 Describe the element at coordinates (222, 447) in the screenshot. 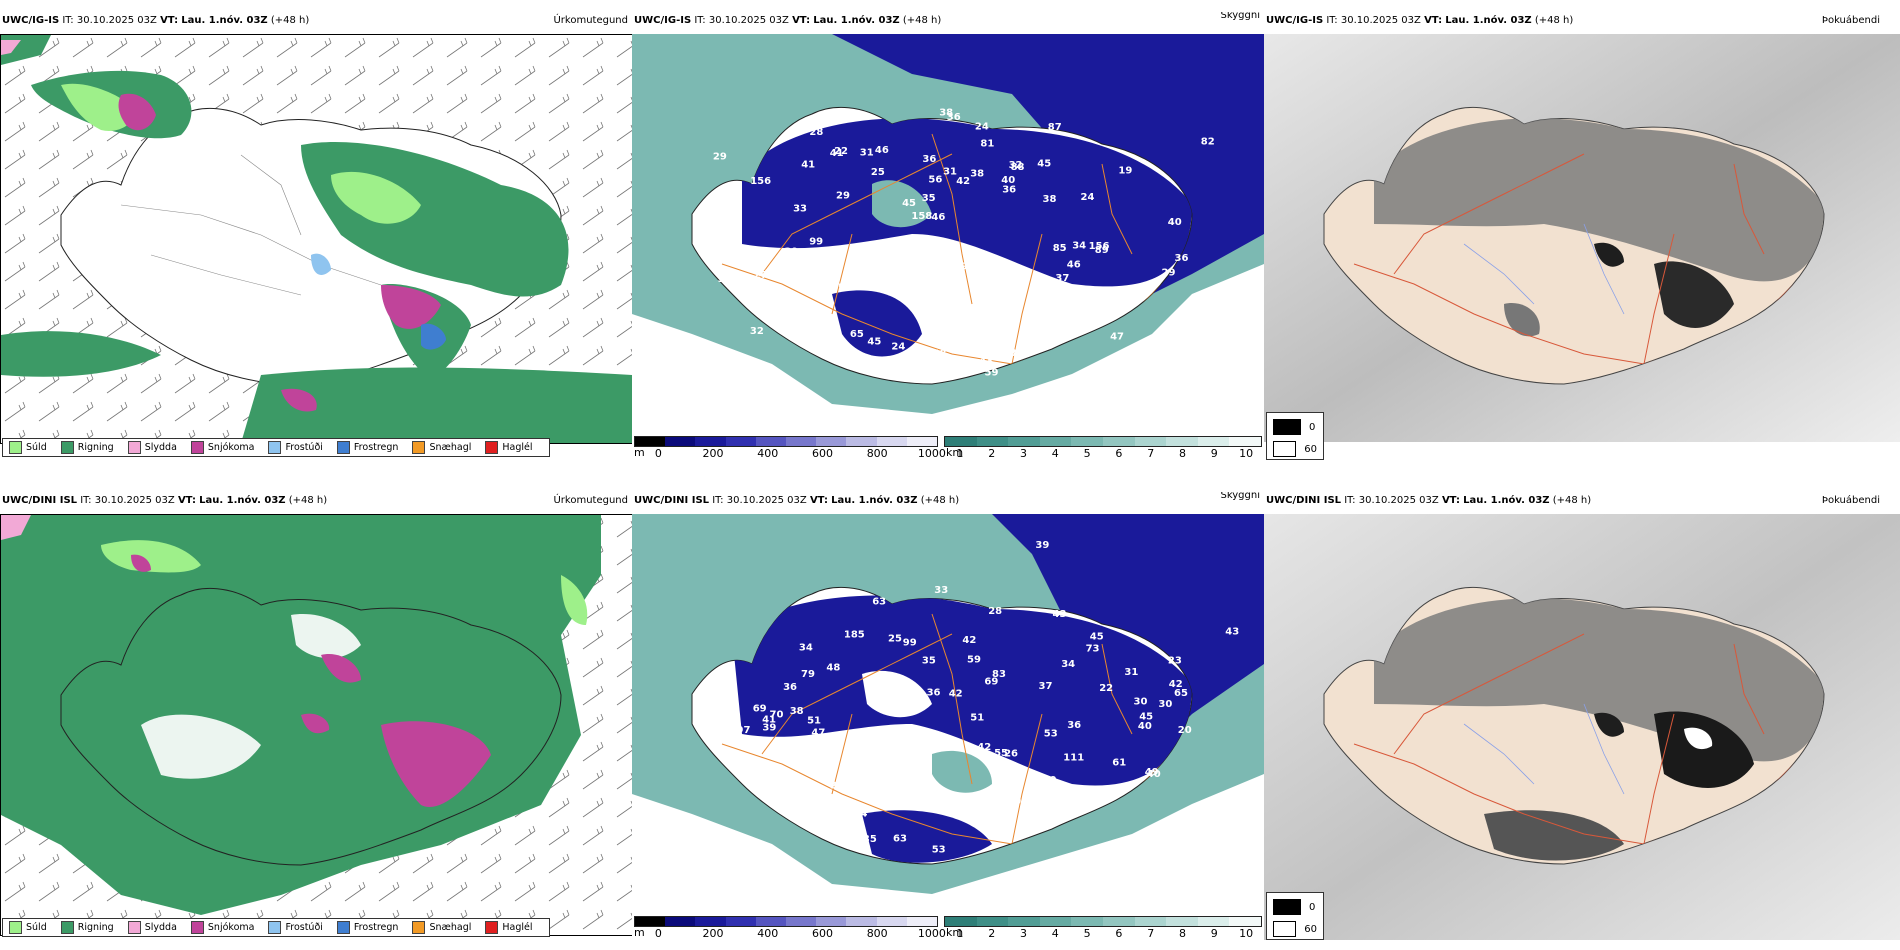

I see `legend-item: Snjókoma` at that location.